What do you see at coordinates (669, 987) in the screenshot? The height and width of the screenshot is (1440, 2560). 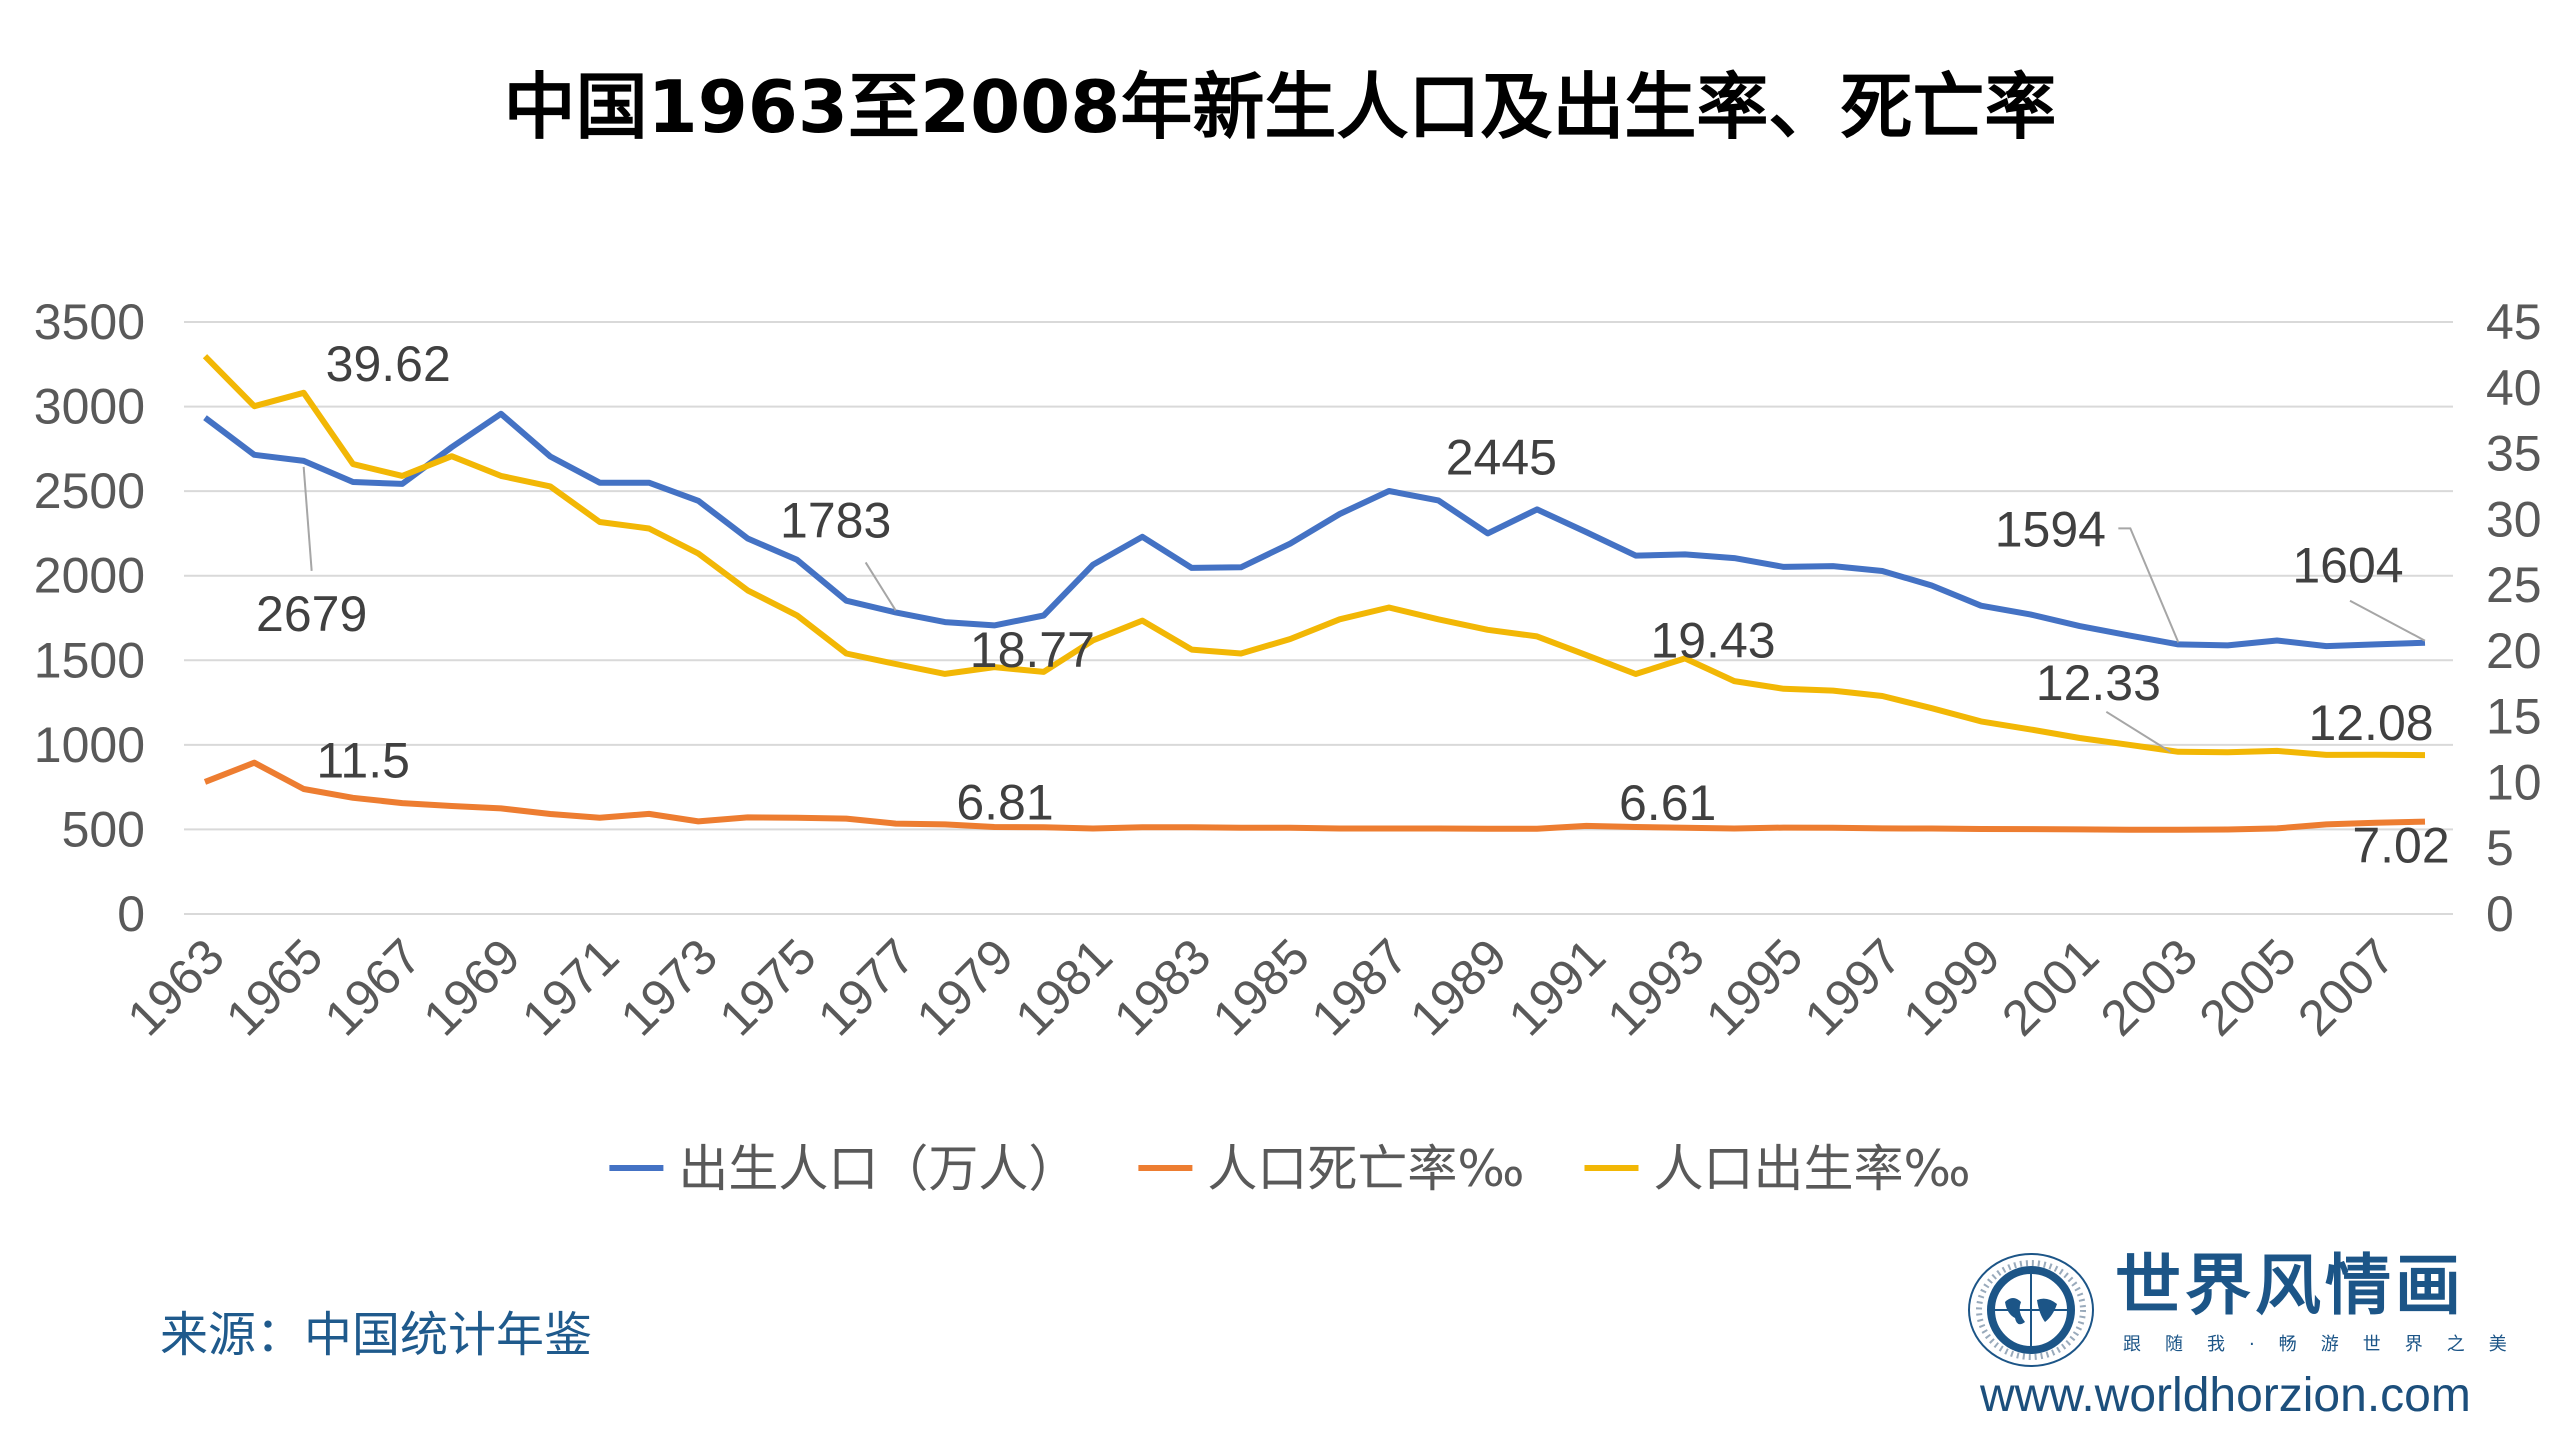 I see `x-tick-label: 1973` at bounding box center [669, 987].